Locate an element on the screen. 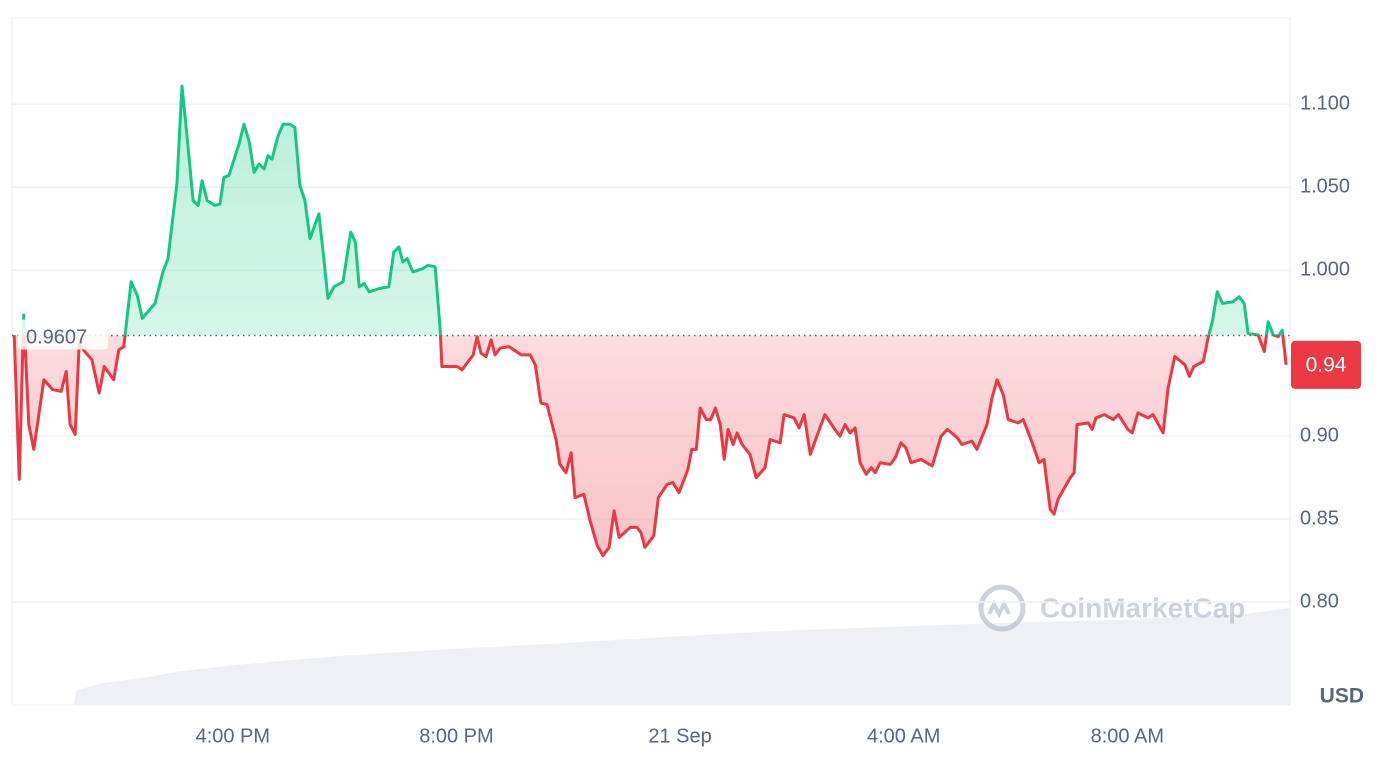  y-tick-label: 1.050 is located at coordinates (1325, 187).